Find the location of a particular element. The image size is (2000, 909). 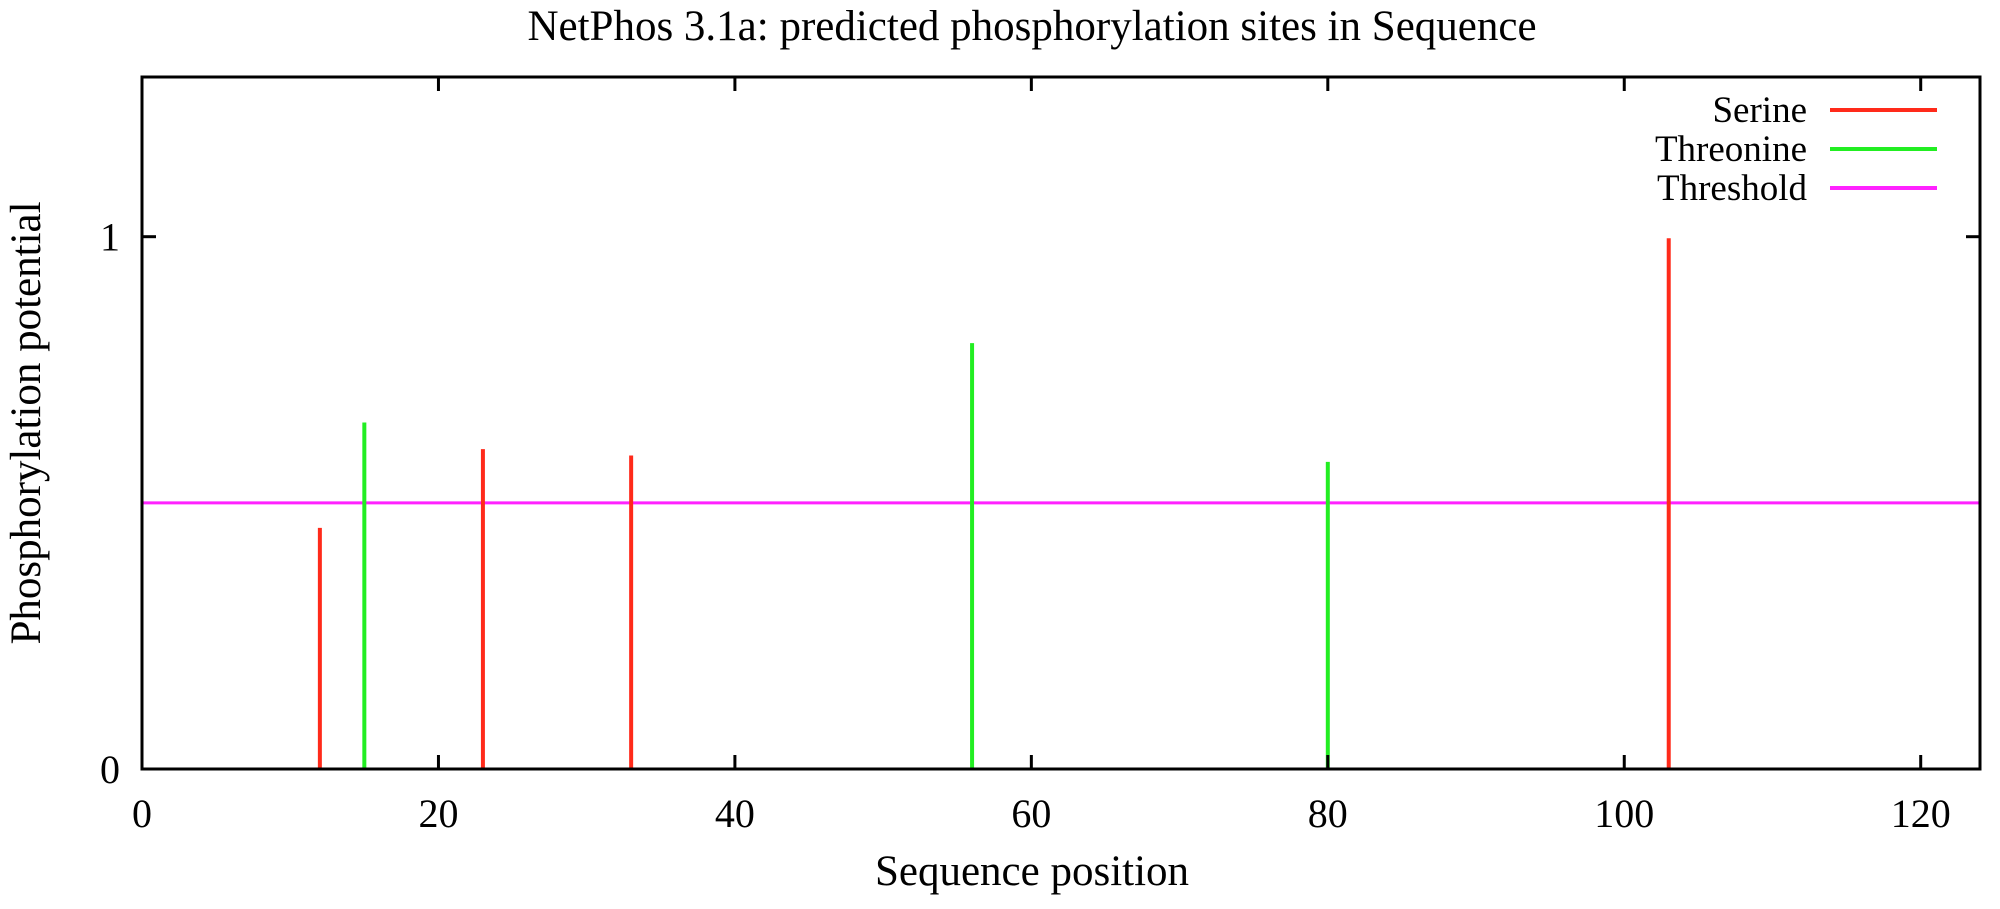

y-axis-label: Phosphorylation potential is located at coordinates (26, 422).